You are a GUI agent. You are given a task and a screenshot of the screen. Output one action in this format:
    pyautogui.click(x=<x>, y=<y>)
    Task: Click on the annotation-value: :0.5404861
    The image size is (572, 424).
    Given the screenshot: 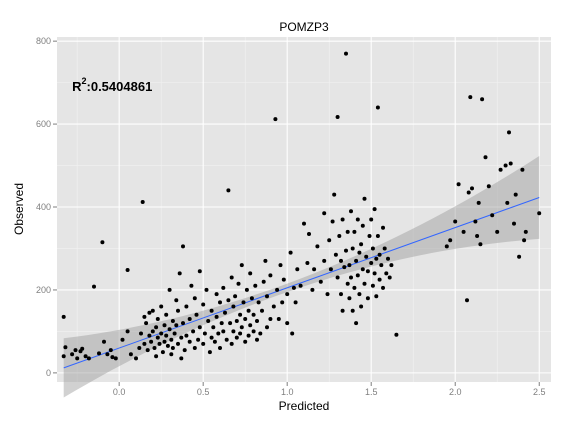 What is the action you would take?
    pyautogui.click(x=120, y=86)
    